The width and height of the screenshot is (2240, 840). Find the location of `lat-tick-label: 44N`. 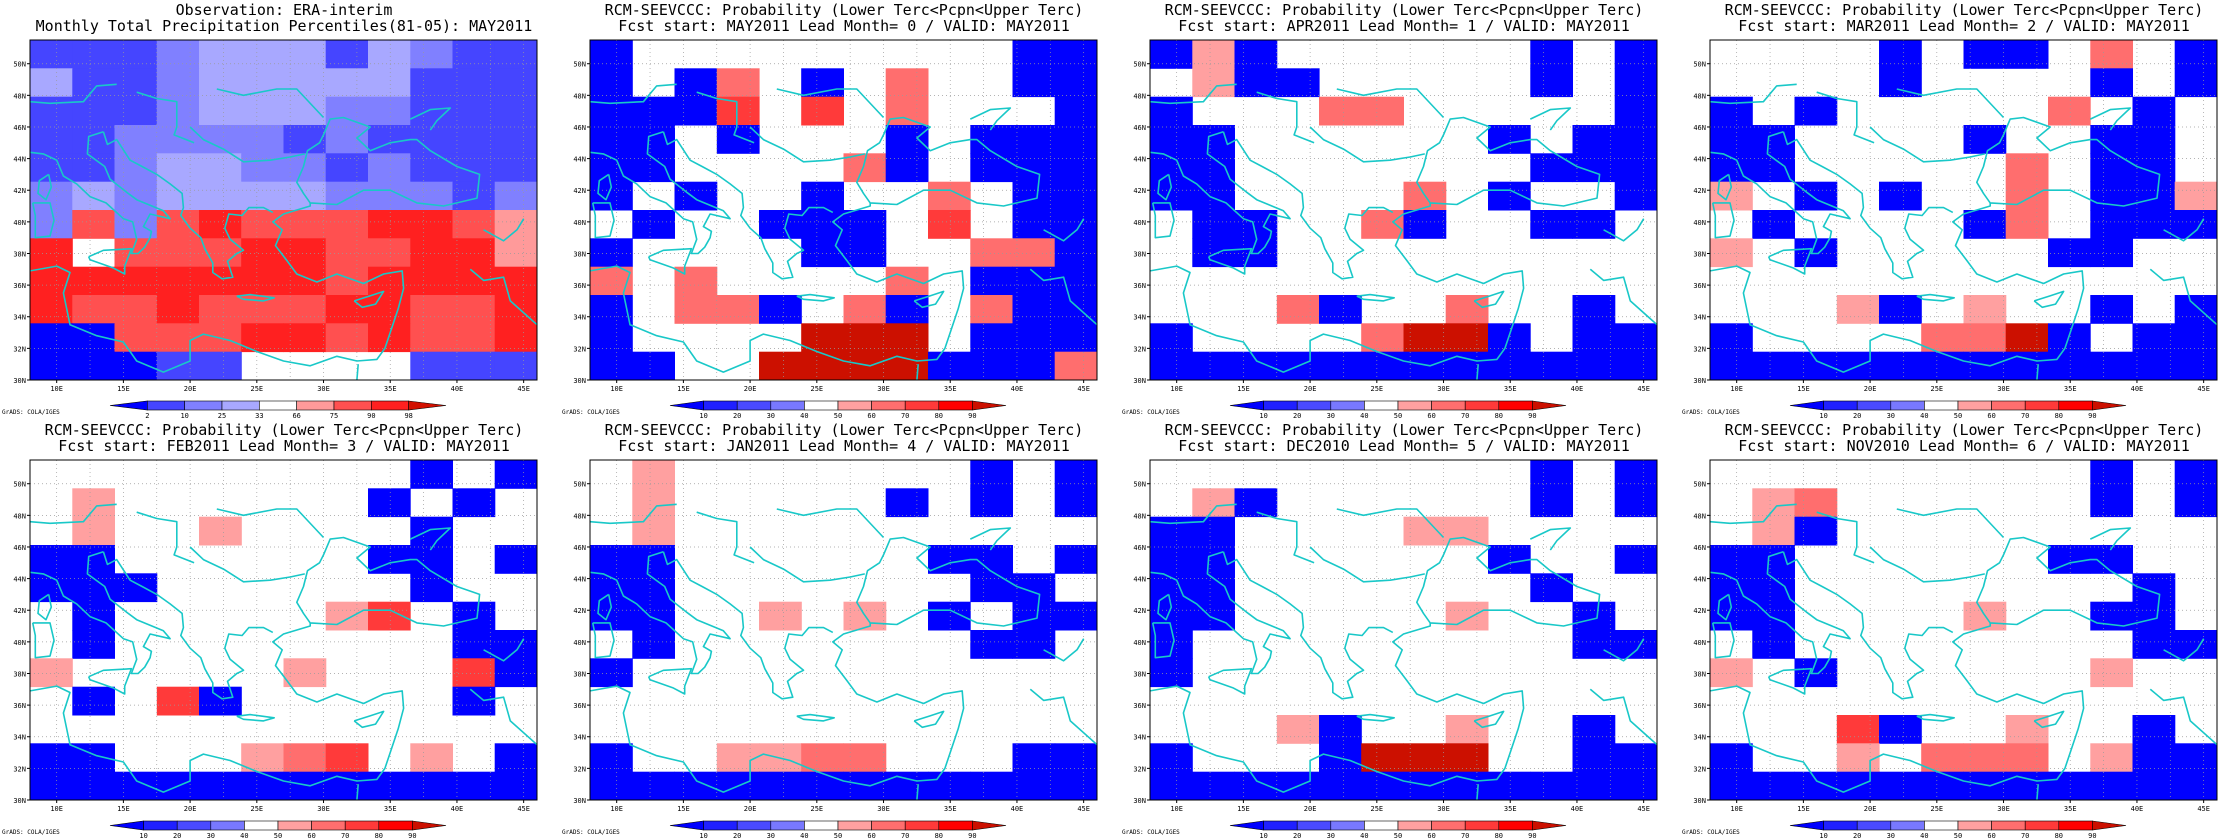

lat-tick-label: 44N is located at coordinates (19, 580).